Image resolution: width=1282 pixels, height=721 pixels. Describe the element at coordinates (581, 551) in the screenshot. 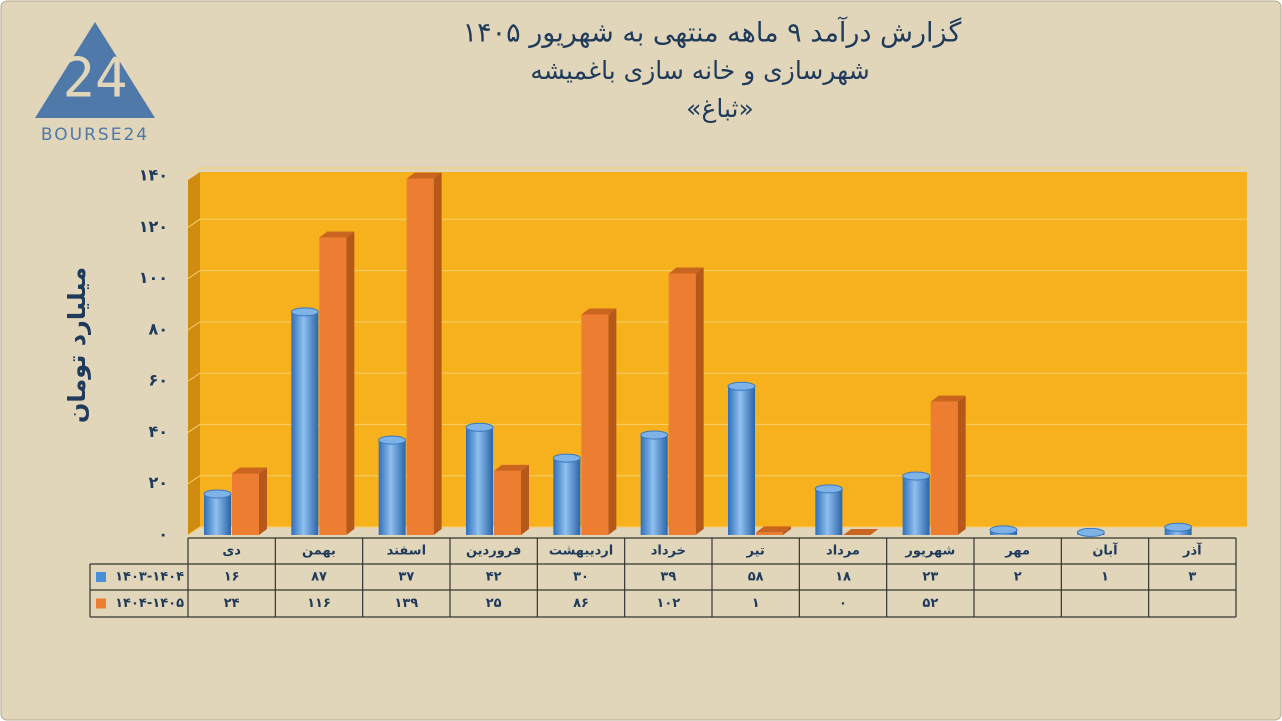

I see `x-tick-label: اردیبهشت` at that location.